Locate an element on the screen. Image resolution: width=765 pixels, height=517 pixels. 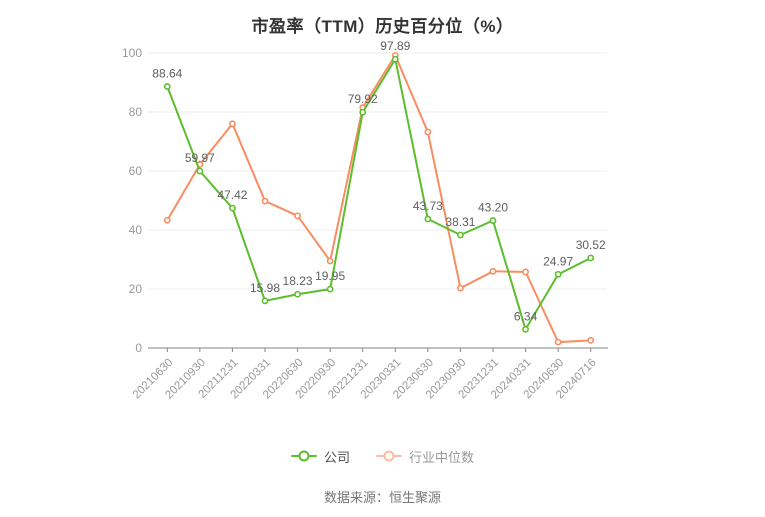
y-axis-label: 0 is located at coordinates (138, 348).